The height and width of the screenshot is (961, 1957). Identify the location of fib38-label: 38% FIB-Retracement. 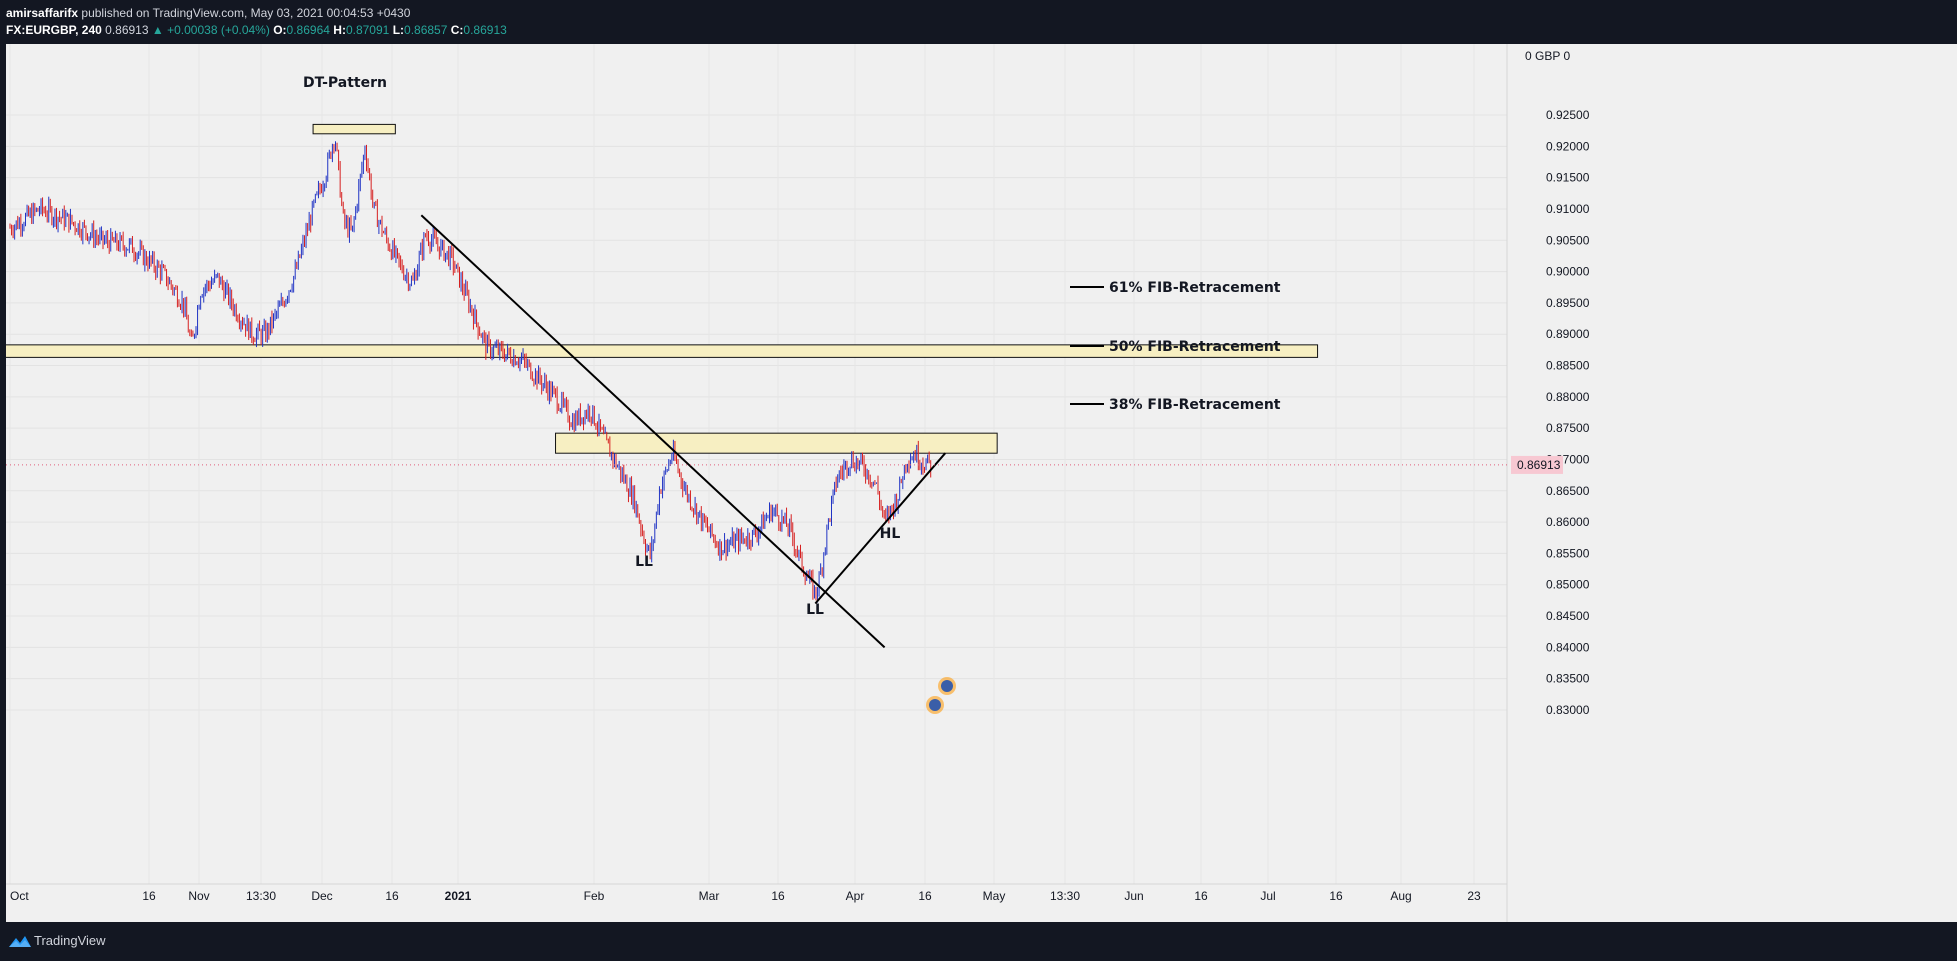
(1195, 405).